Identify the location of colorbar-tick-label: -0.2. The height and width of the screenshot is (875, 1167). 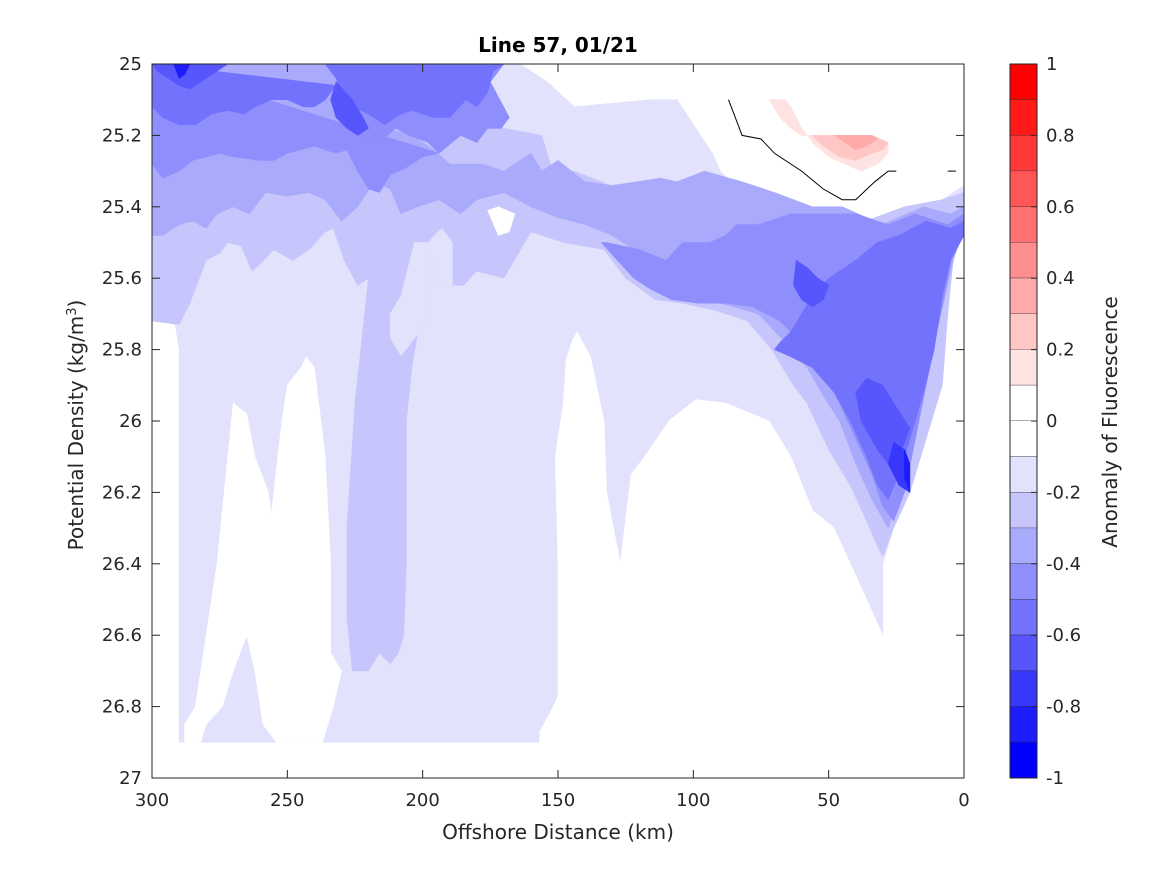
(1063, 492).